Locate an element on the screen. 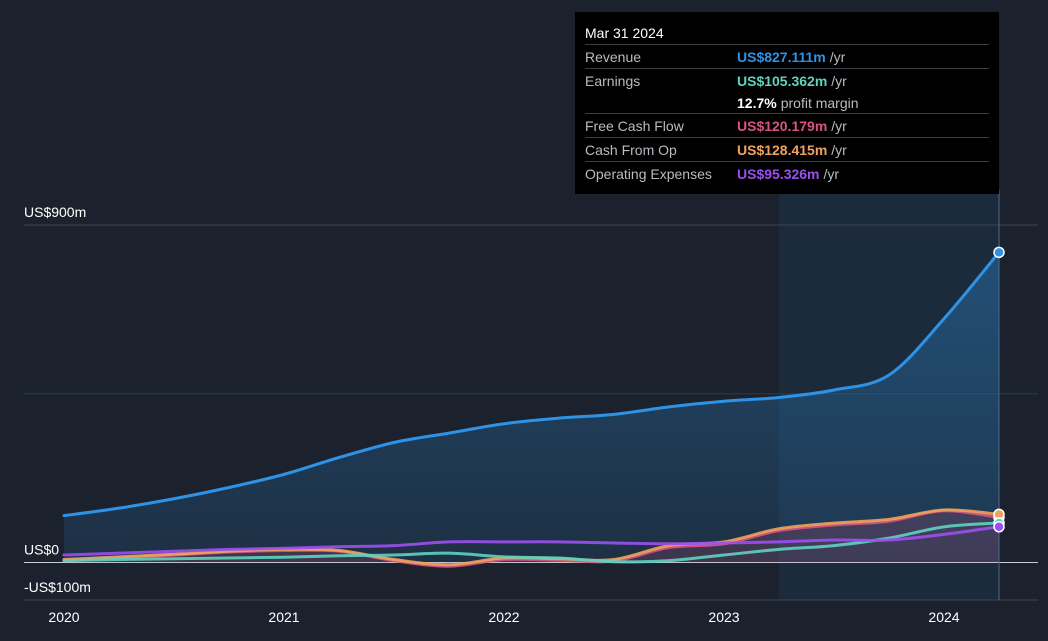 The width and height of the screenshot is (1048, 641). tooltip-row-profit-margin: 12.7% profit margin is located at coordinates (787, 102).